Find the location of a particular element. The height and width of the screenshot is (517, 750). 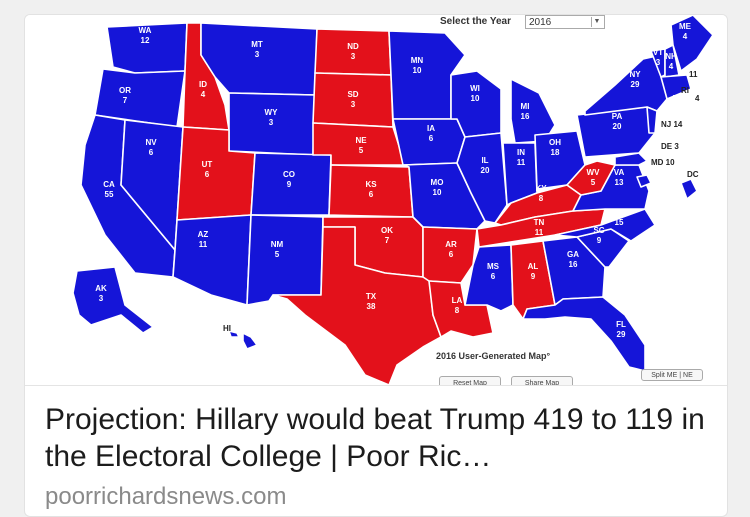

state-label-nc: NC is located at coordinates (619, 212).